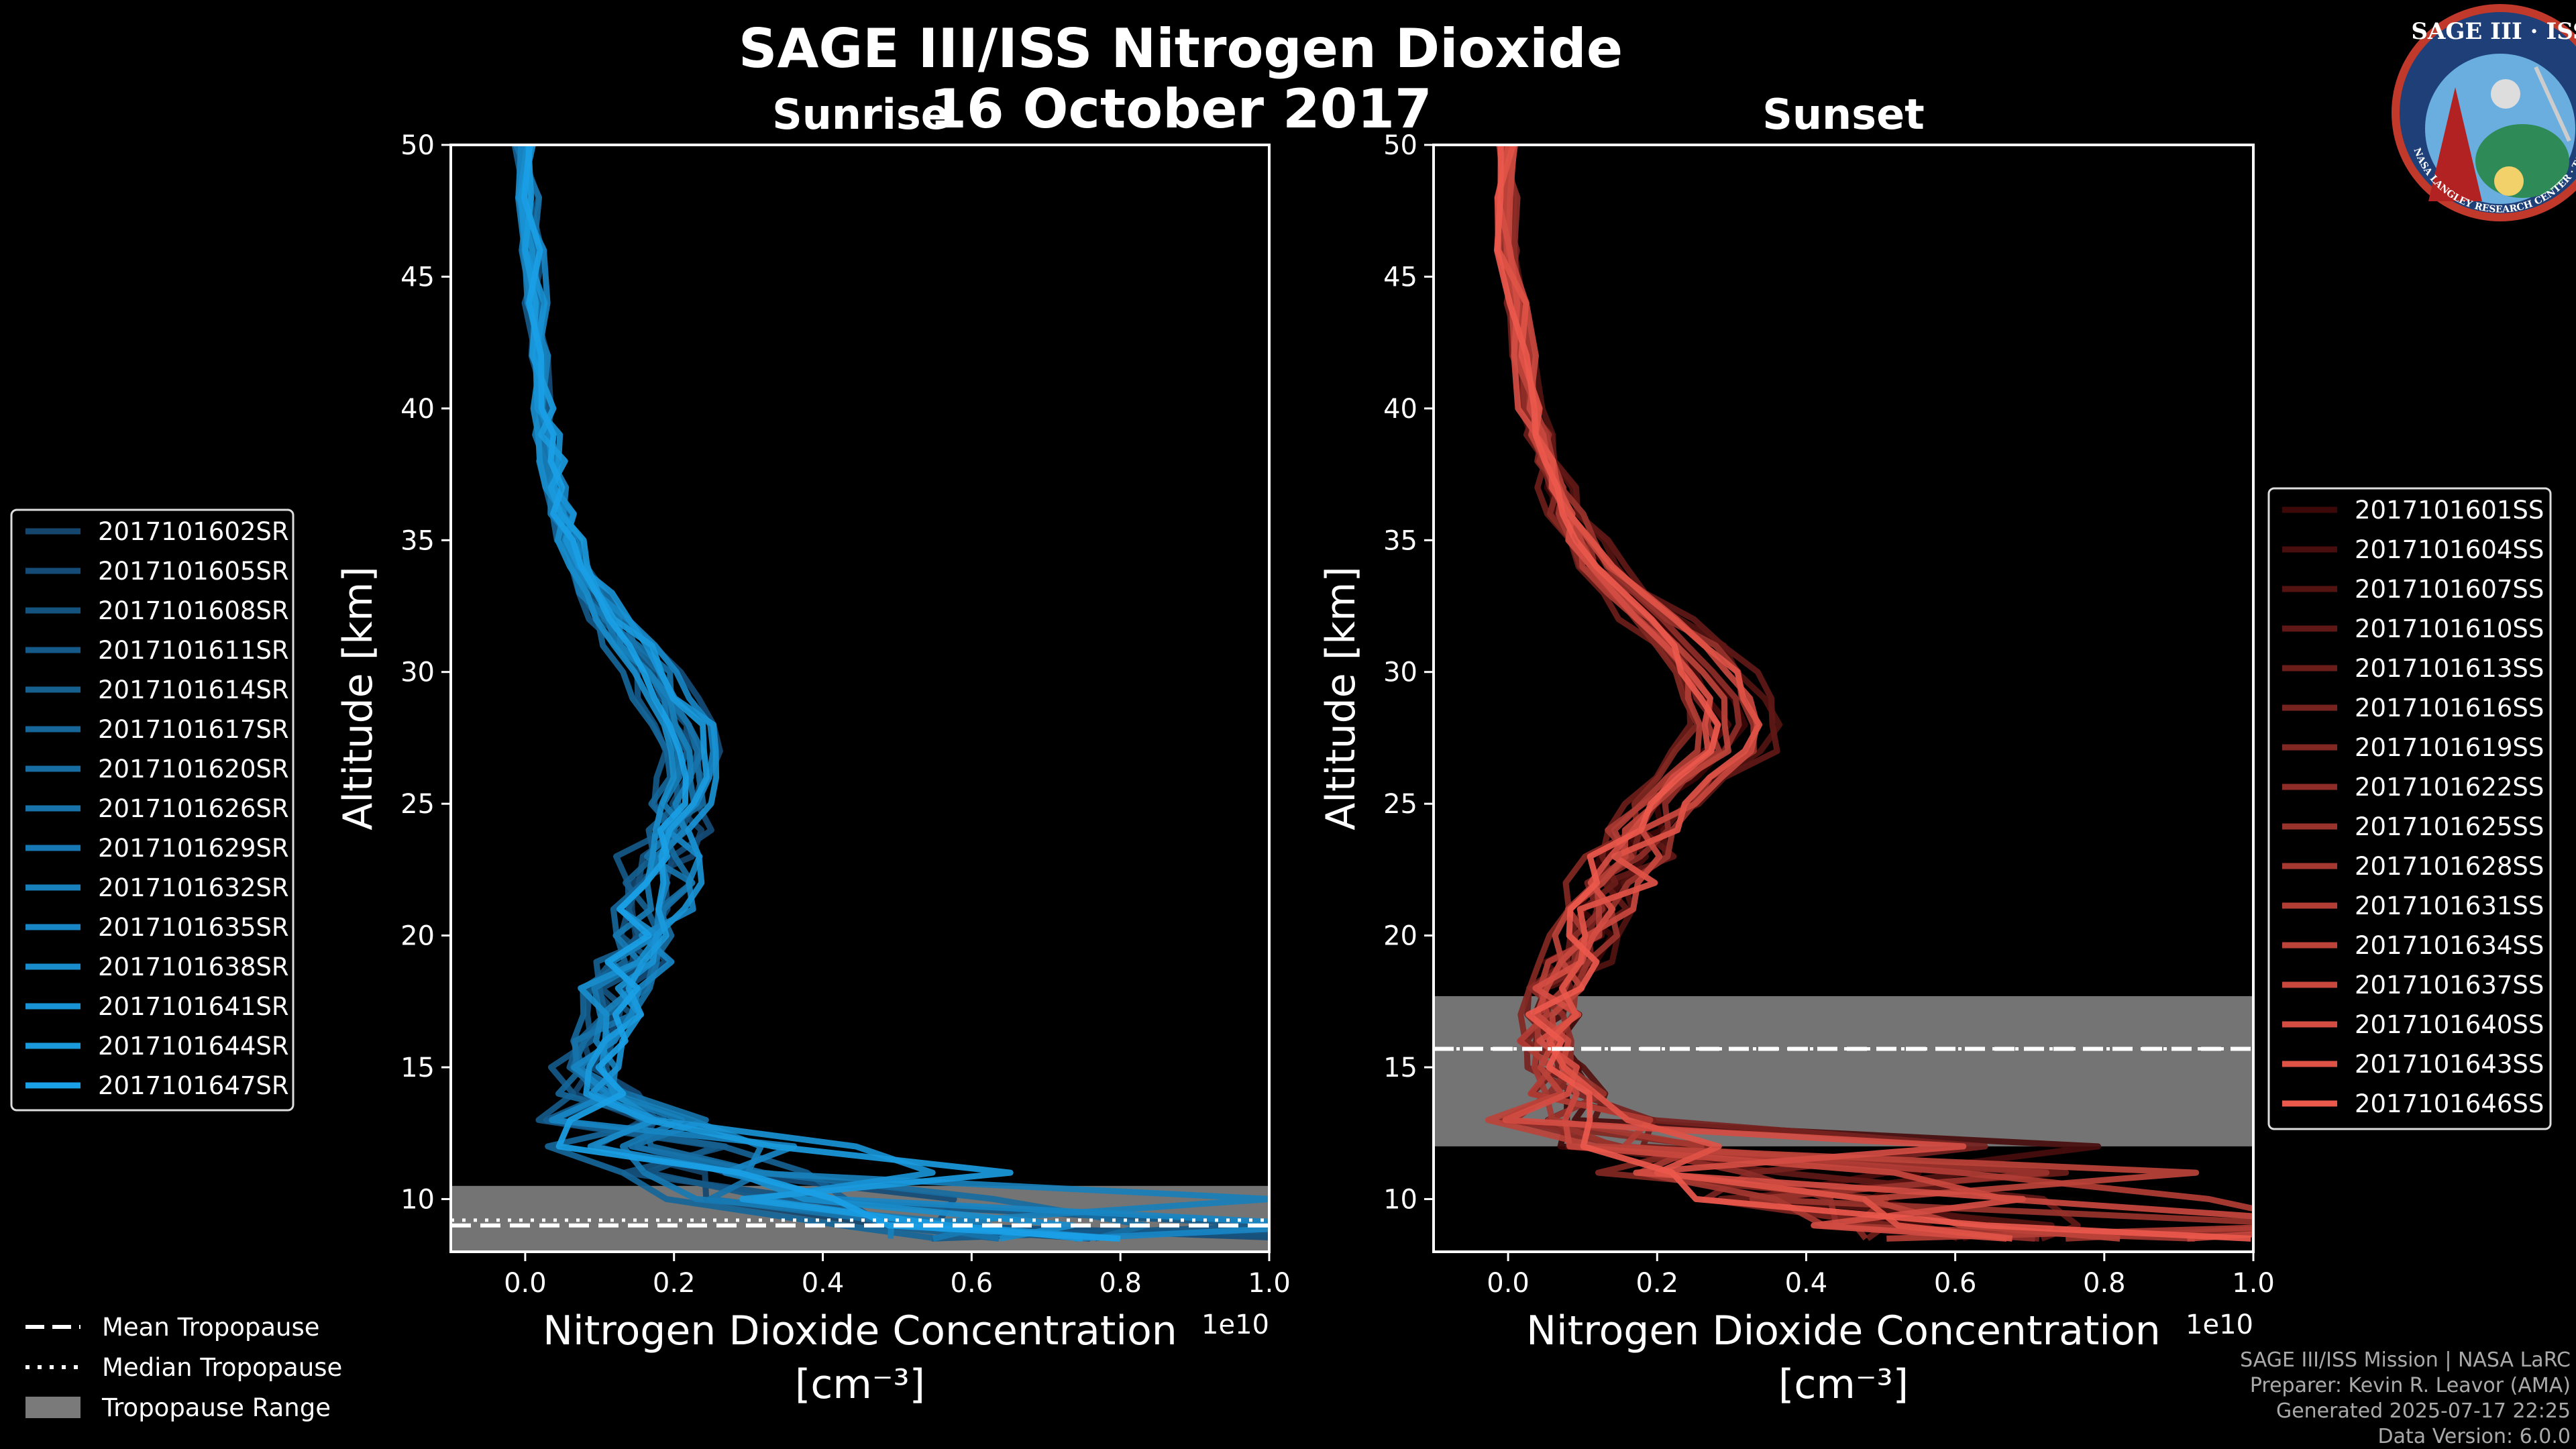  Describe the element at coordinates (2493, 31) in the screenshot. I see `logo-title: SAGE III · ISS` at that location.